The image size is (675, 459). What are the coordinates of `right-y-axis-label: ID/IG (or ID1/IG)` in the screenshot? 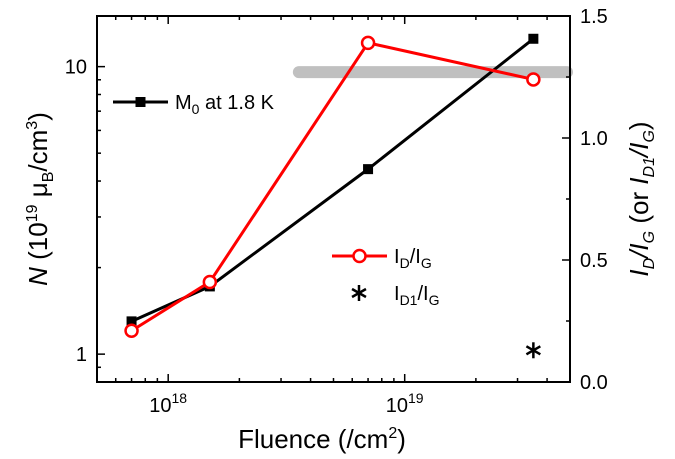 It's located at (641, 198).